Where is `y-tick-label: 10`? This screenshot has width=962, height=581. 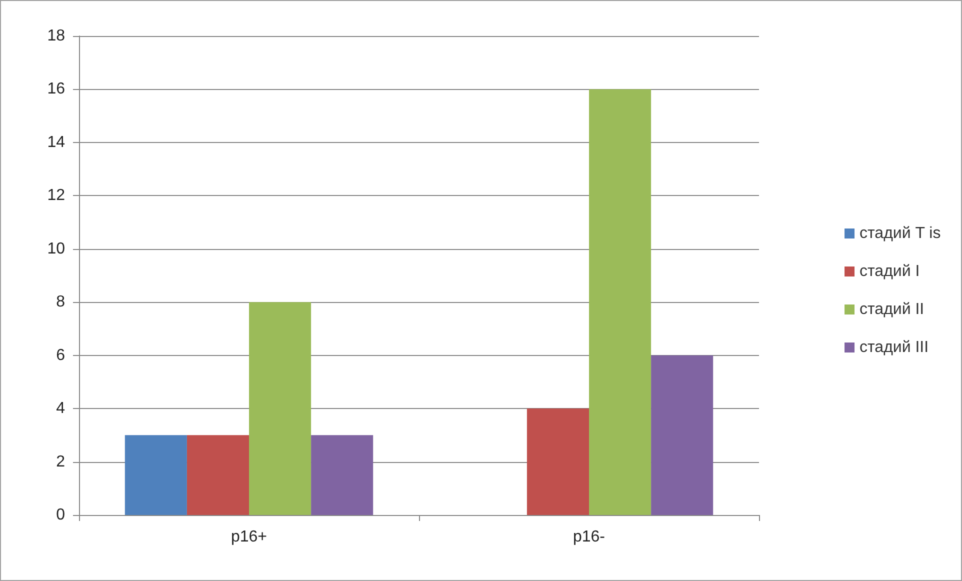
y-tick-label: 10 is located at coordinates (56, 249).